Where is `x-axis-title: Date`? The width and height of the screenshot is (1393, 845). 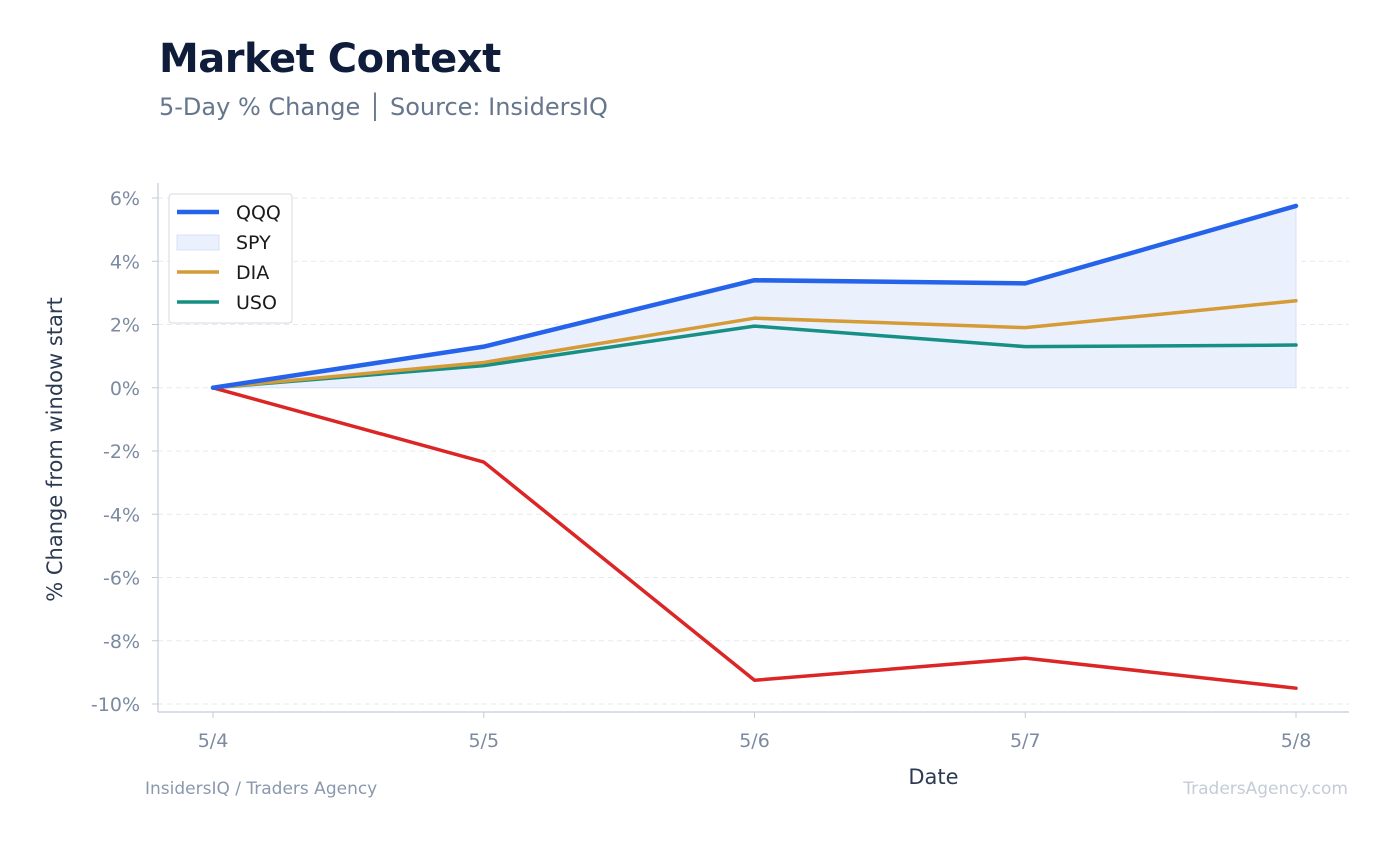
x-axis-title: Date is located at coordinates (933, 777).